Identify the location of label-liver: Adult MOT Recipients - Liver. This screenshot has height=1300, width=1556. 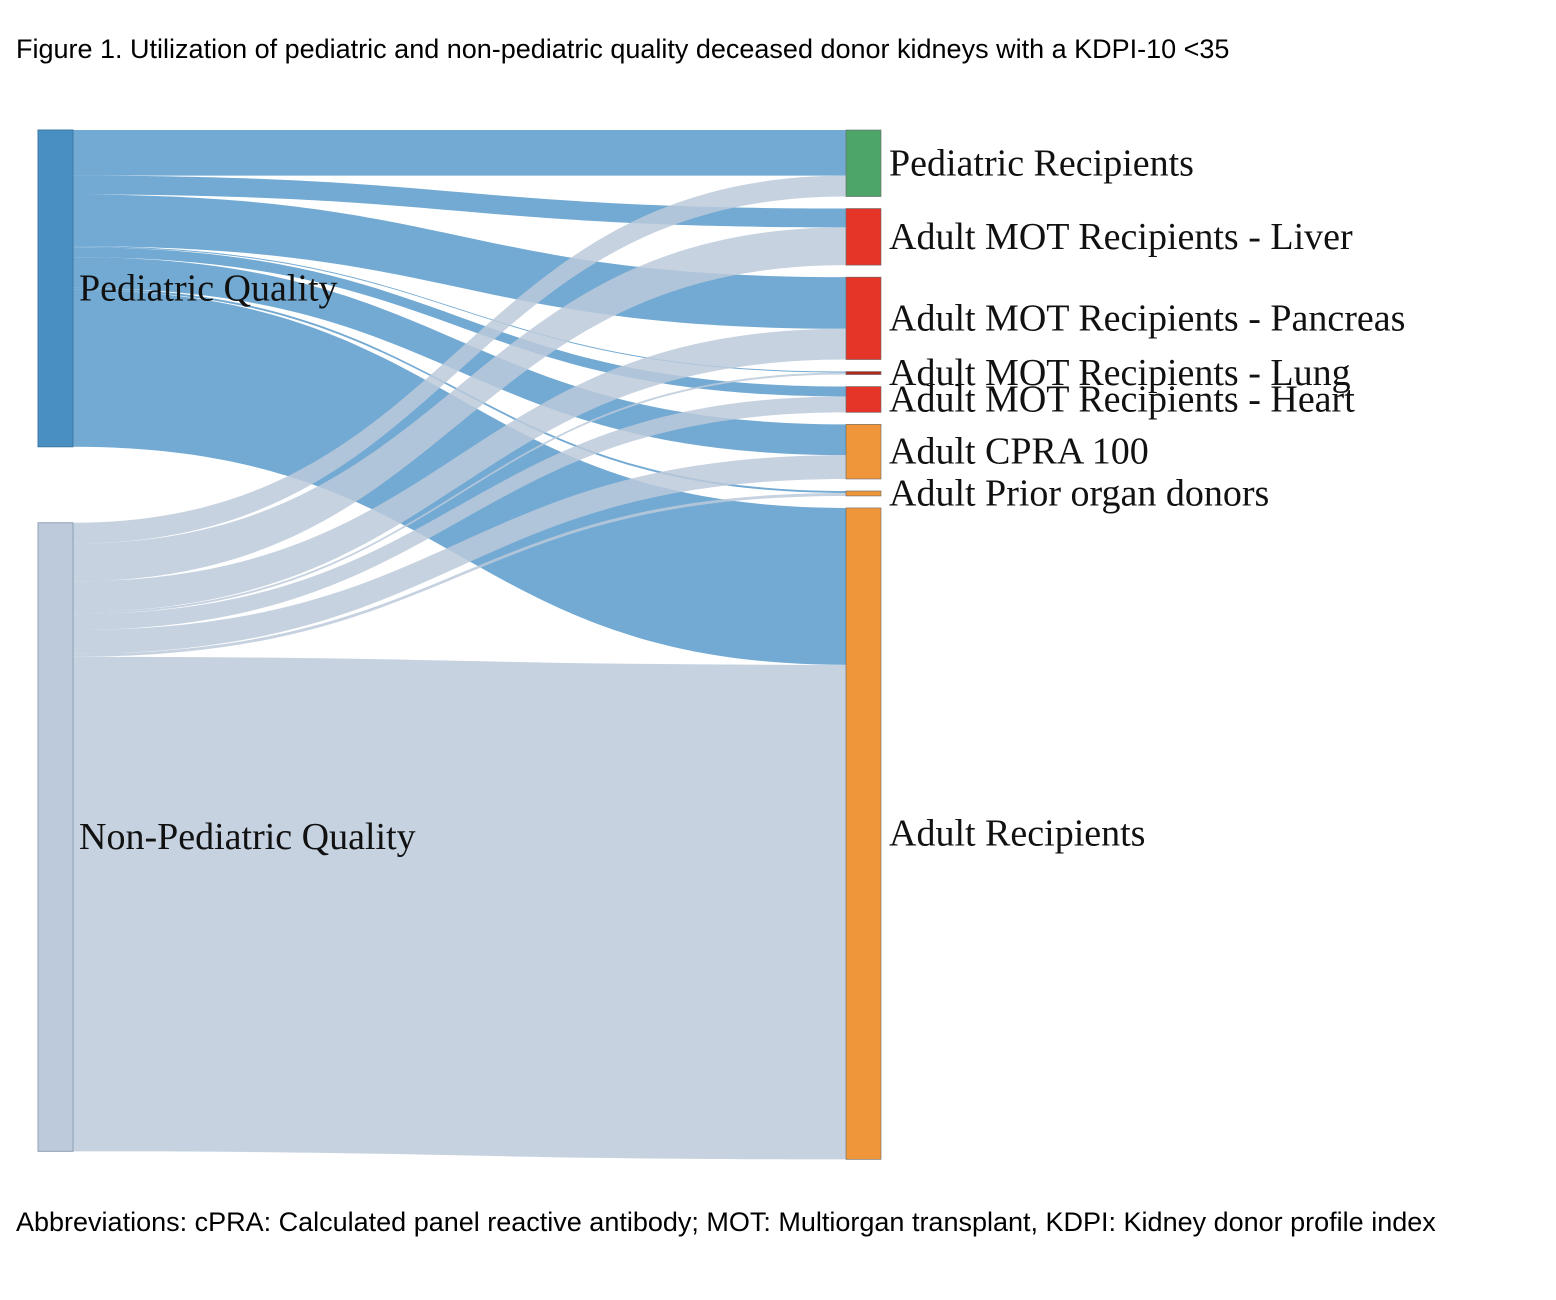
(1121, 237).